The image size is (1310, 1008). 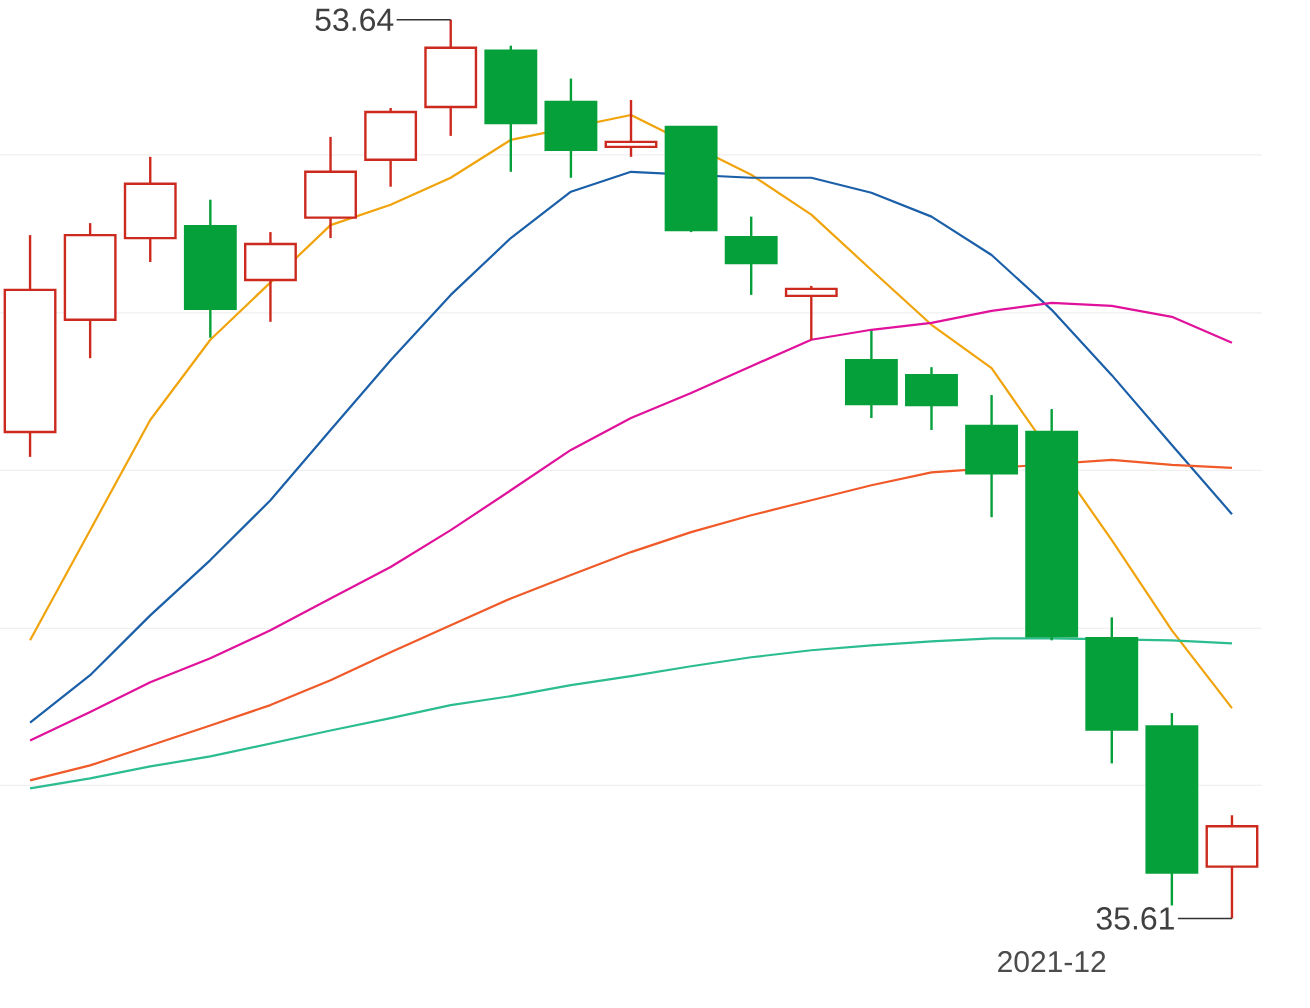 I want to click on x-tick-label: 2021-12, so click(x=1052, y=962).